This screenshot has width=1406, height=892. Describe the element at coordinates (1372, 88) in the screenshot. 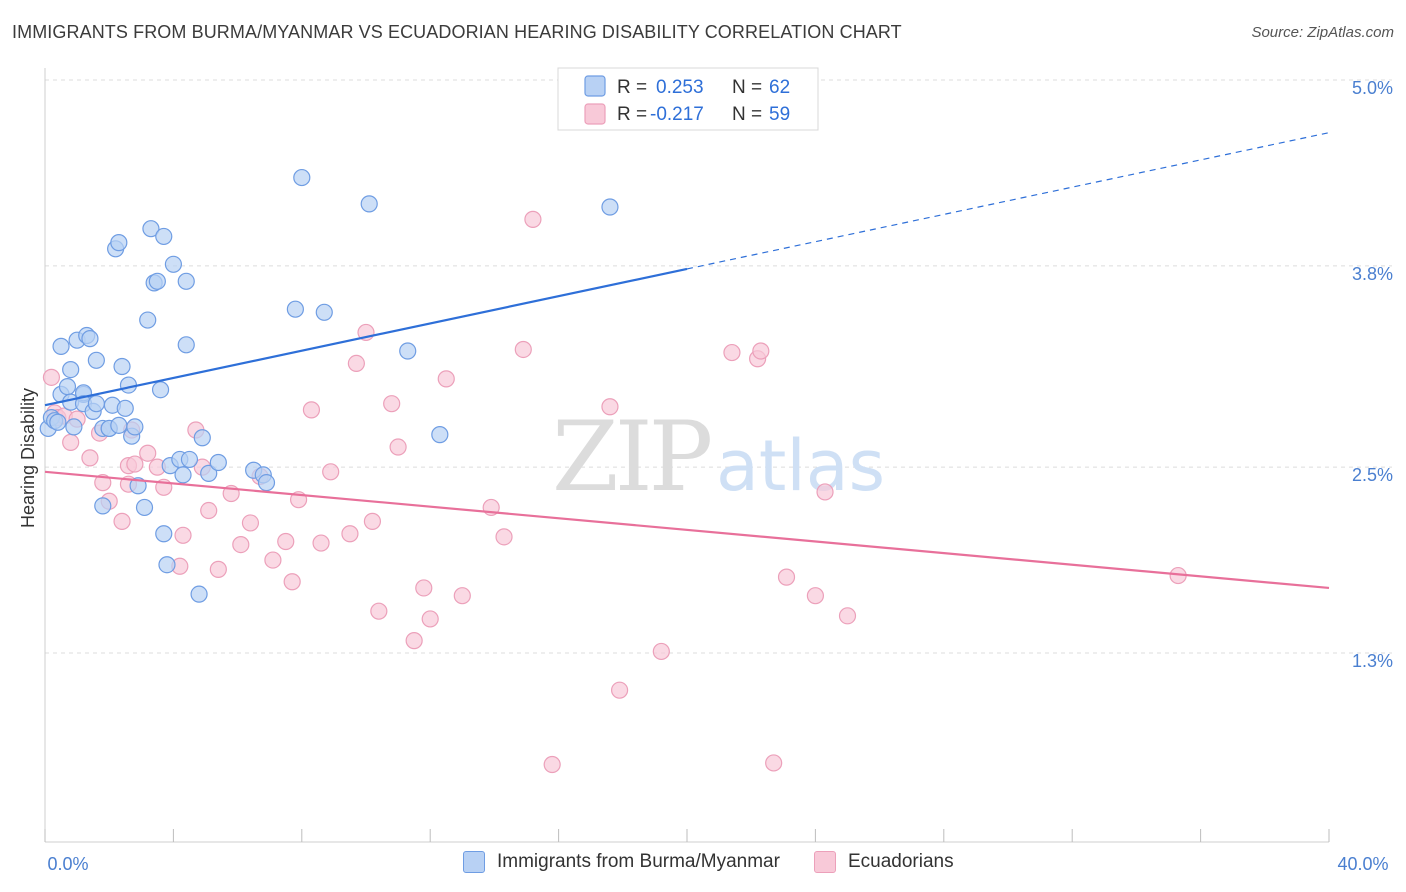

I see `y-tick-label: 5.0%` at that location.